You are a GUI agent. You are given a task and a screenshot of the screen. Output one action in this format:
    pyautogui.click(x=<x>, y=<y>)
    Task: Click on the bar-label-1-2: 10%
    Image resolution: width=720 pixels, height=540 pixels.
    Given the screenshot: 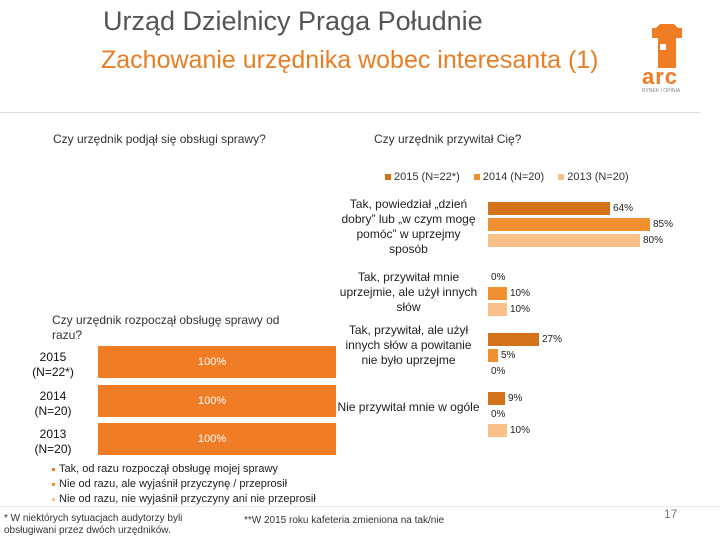 What is the action you would take?
    pyautogui.click(x=520, y=309)
    